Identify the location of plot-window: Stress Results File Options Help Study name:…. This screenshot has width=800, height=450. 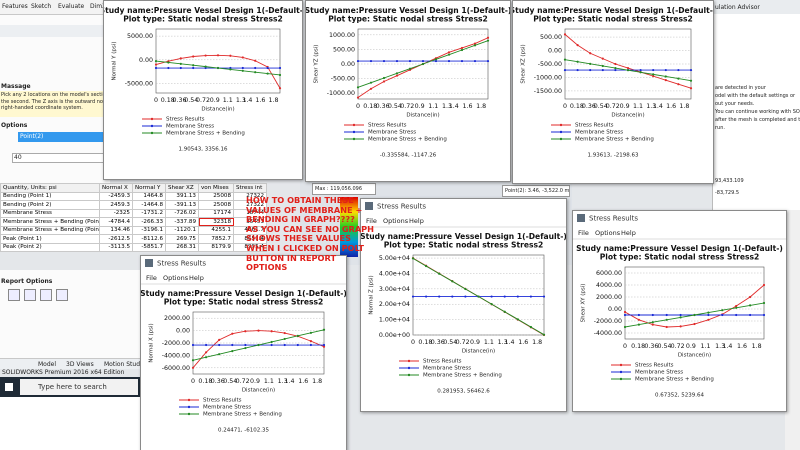
(243, 352).